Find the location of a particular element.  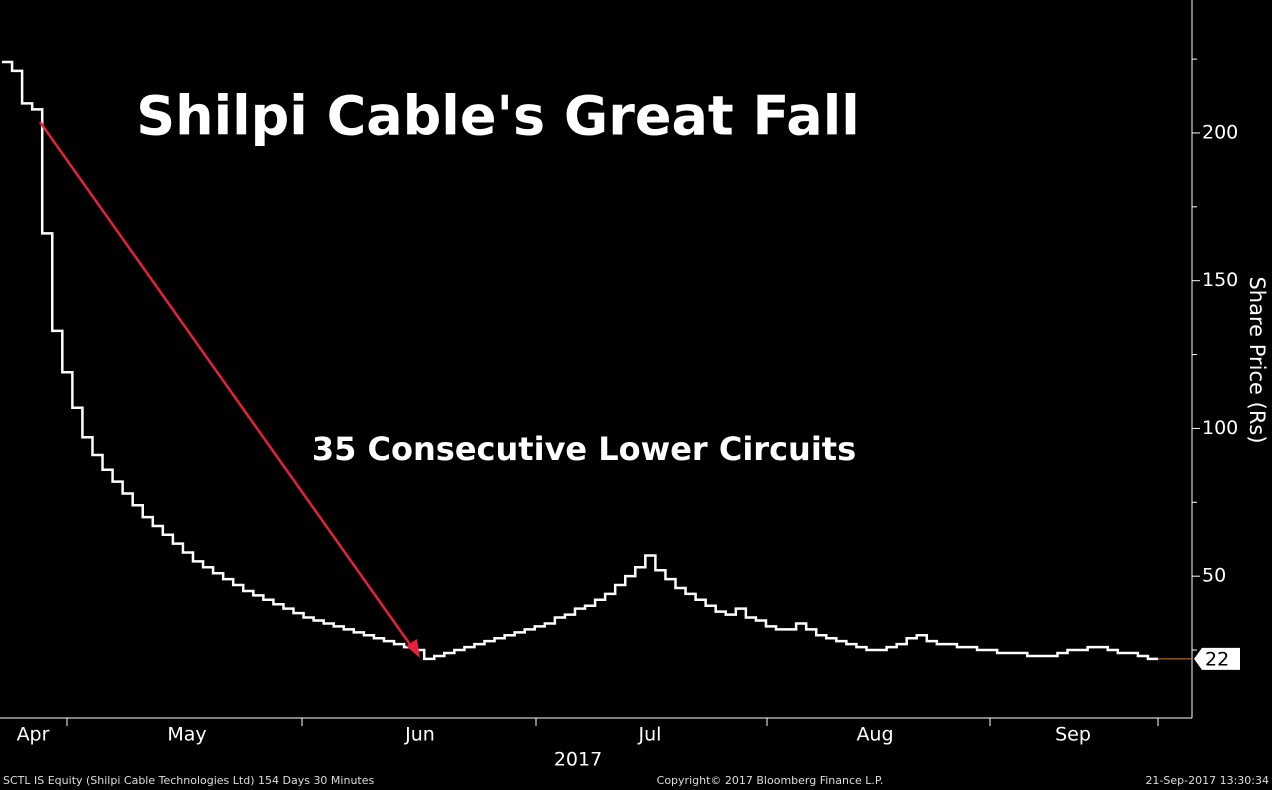

x-tick-label: Aug is located at coordinates (874, 735).